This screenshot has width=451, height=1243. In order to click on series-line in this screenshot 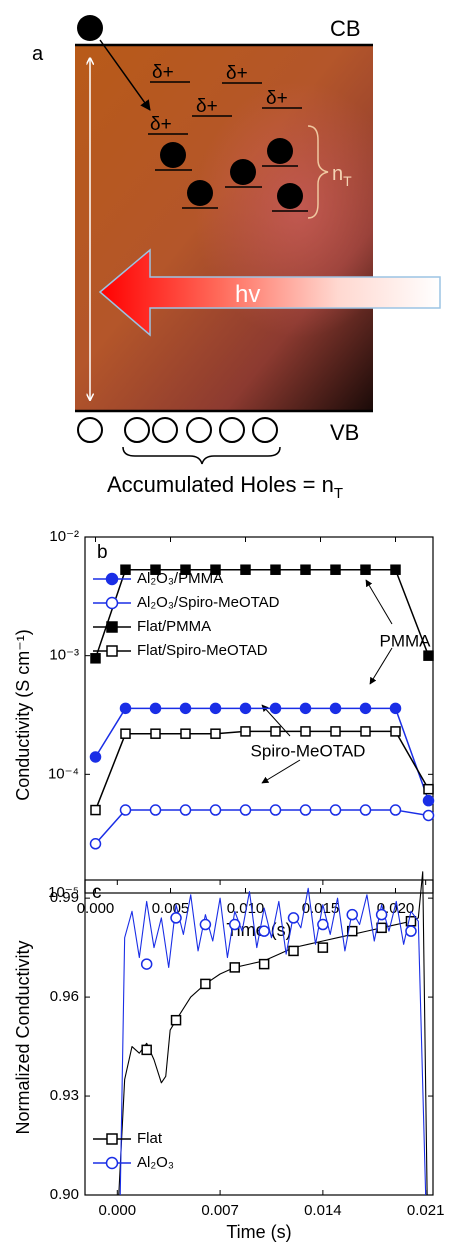, I will do `click(261, 827)`.